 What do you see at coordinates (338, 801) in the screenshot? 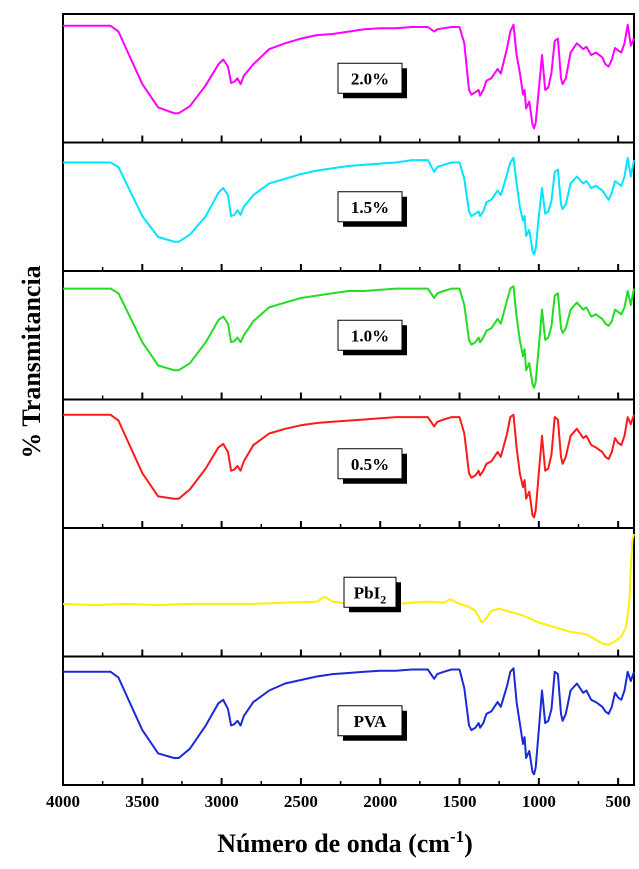
I see `x-tick-labels: 4000 3500 3000 2500 2000 1500 1000 500` at bounding box center [338, 801].